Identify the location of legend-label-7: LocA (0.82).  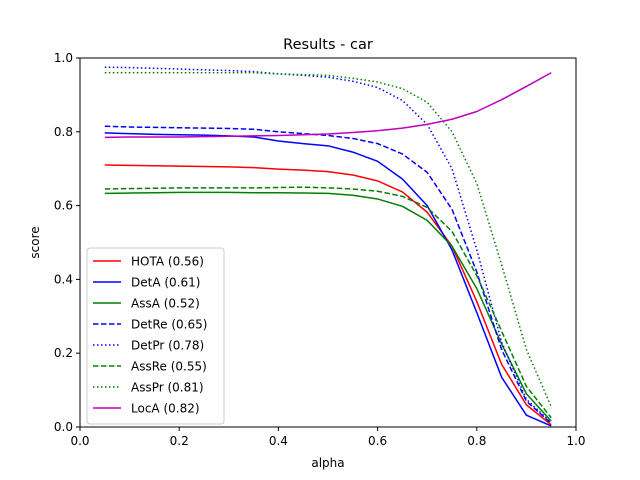
(165, 409).